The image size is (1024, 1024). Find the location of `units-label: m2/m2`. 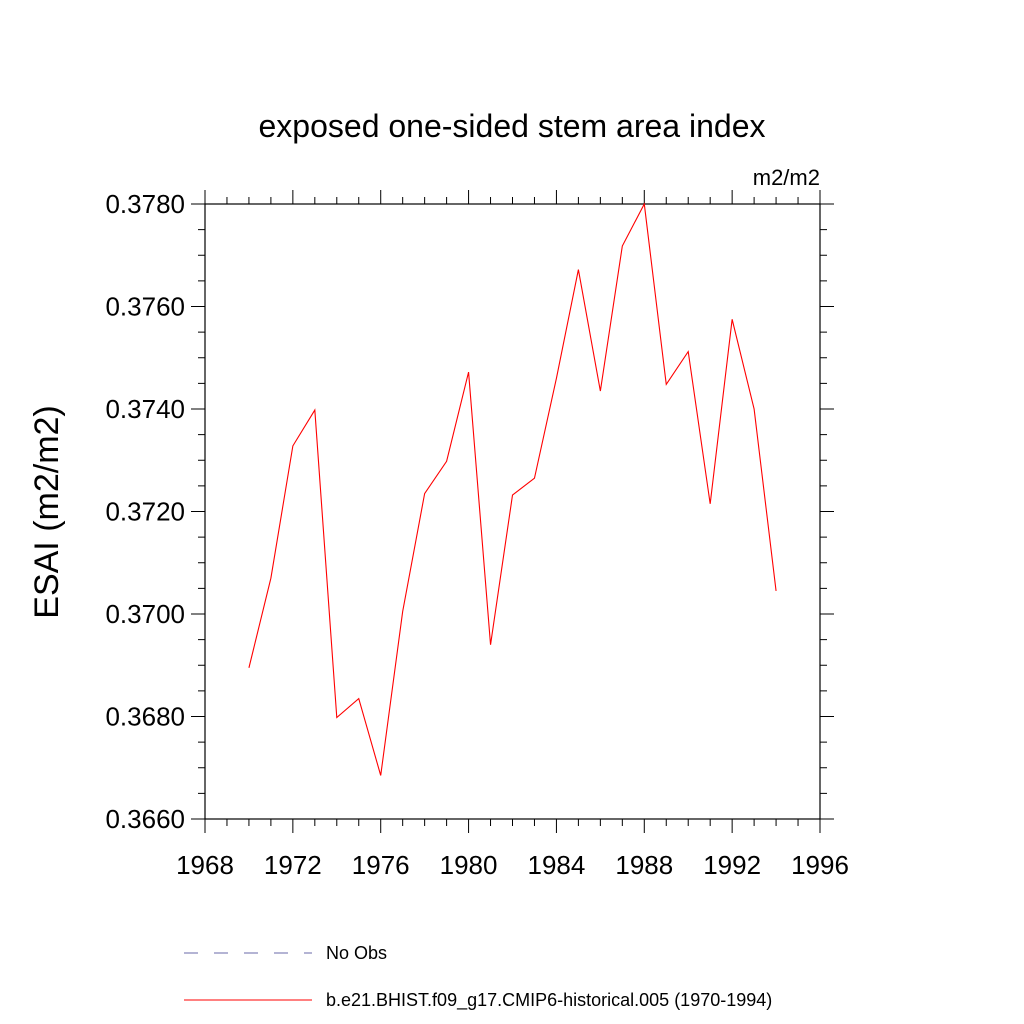

units-label: m2/m2 is located at coordinates (786, 177).